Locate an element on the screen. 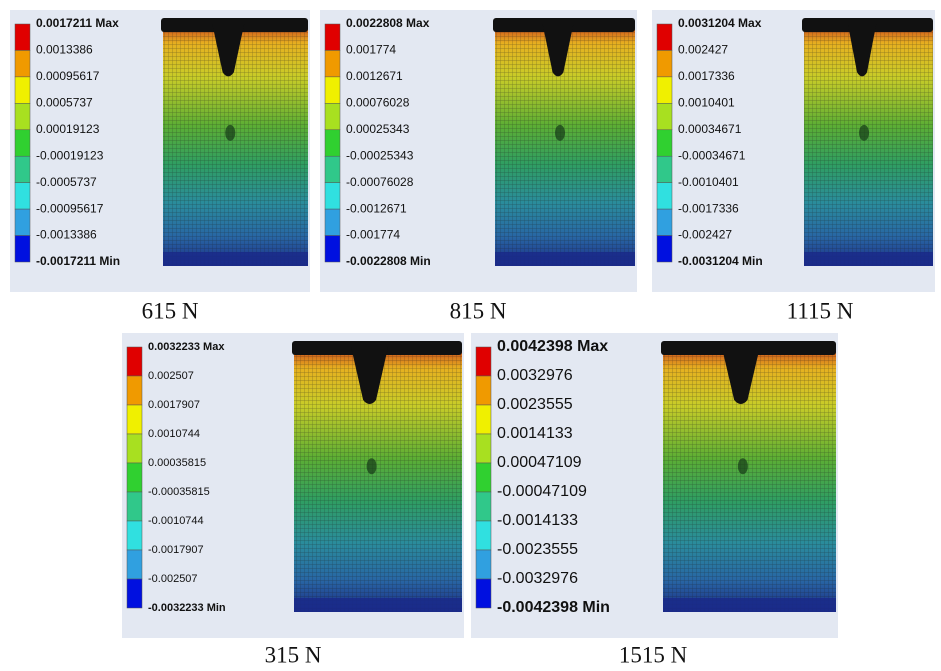 The image size is (941, 671). legend-label: 0.0023555 is located at coordinates (535, 404).